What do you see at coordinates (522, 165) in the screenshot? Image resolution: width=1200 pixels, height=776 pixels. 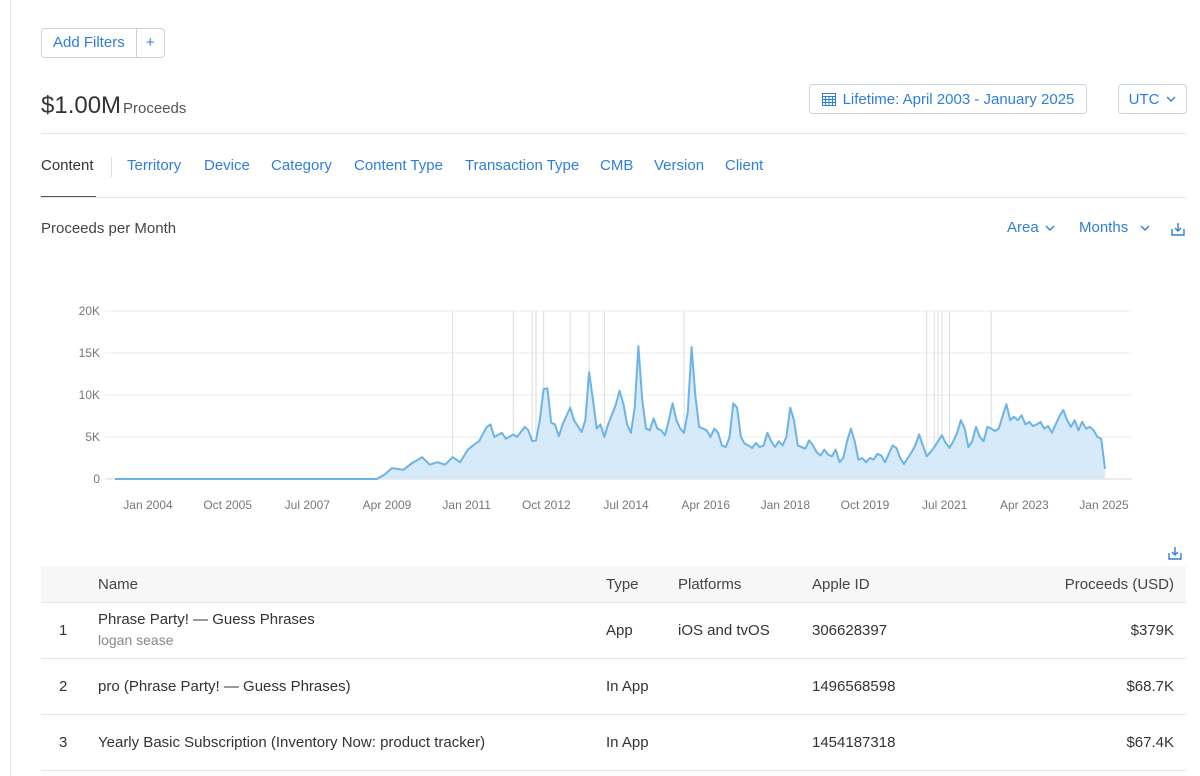 I see `tab-transaction-type: Transaction Type` at bounding box center [522, 165].